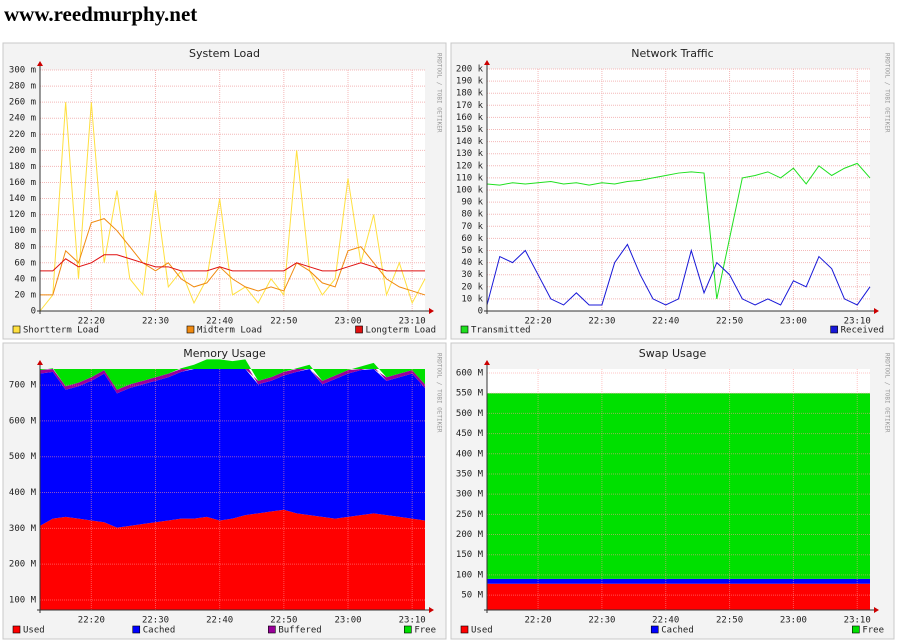 This screenshot has width=900, height=642. What do you see at coordinates (470, 535) in the screenshot?
I see `y-tick-label: 200 M` at bounding box center [470, 535].